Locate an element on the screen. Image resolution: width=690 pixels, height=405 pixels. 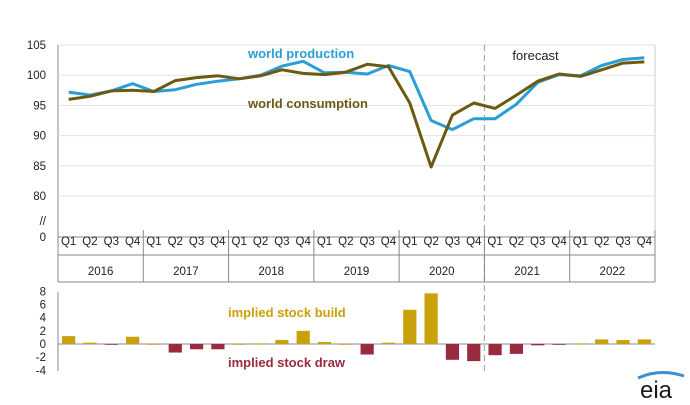
bottom-y-tick-label: 8 is located at coordinates (43, 292).